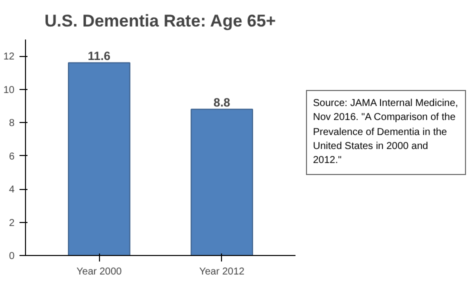 The width and height of the screenshot is (474, 285). Describe the element at coordinates (11, 156) in the screenshot. I see `y-tick-label: 6` at that location.